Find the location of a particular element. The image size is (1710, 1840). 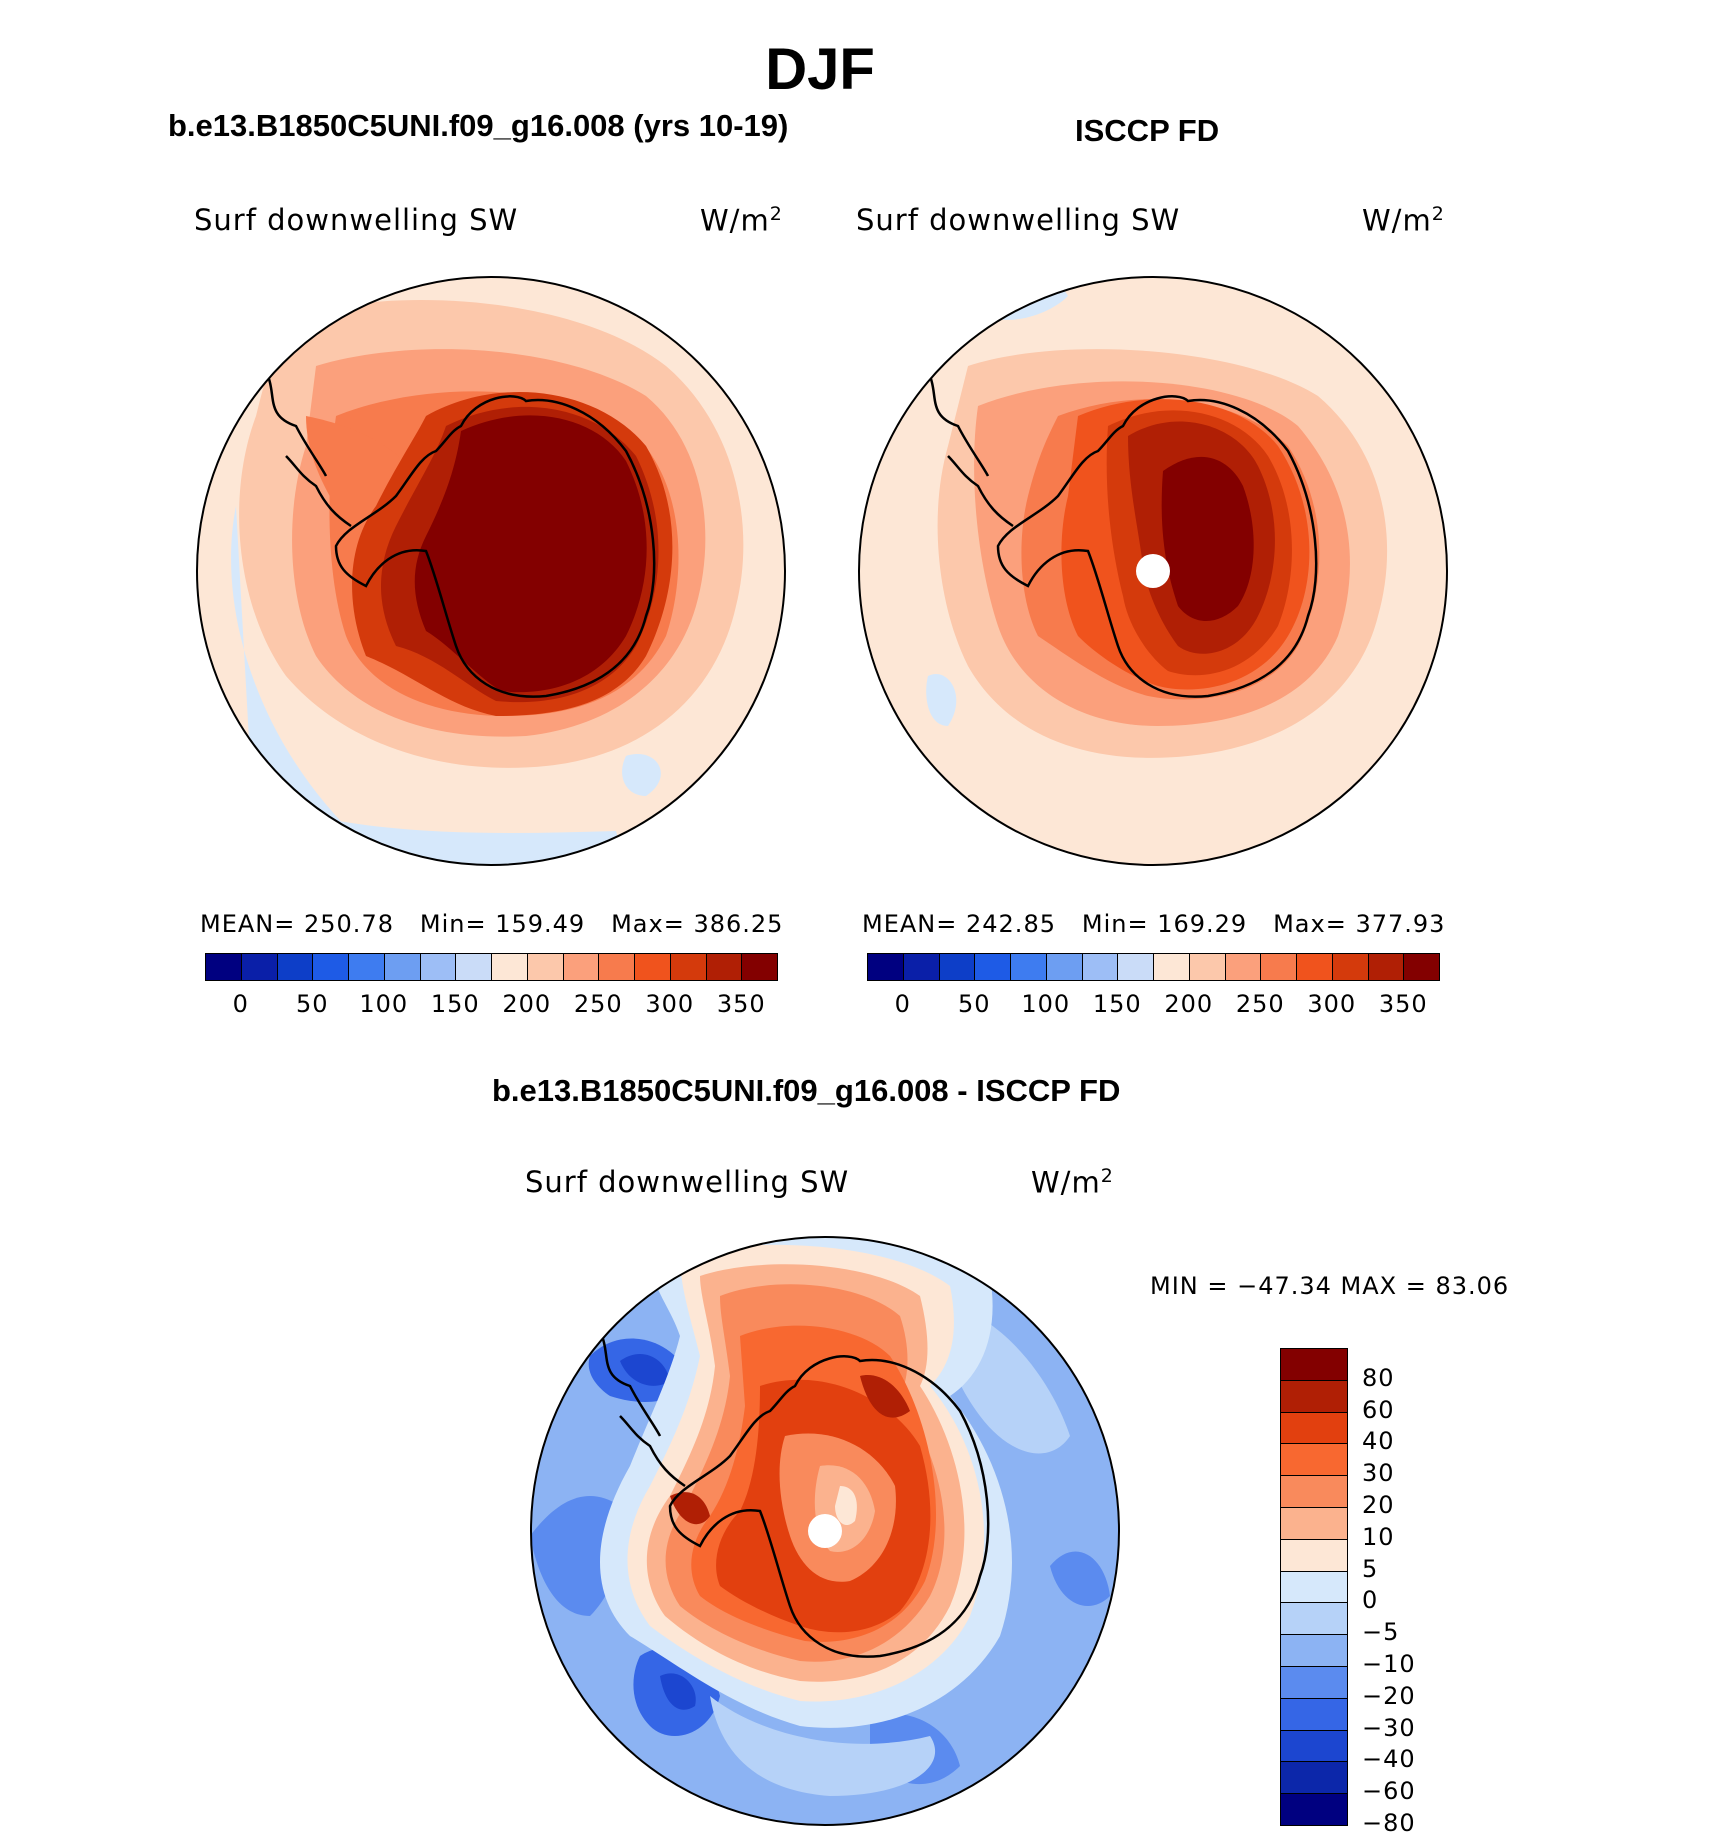

panel-2-variable-label: Surf downwelling SW is located at coordinates (1018, 220).